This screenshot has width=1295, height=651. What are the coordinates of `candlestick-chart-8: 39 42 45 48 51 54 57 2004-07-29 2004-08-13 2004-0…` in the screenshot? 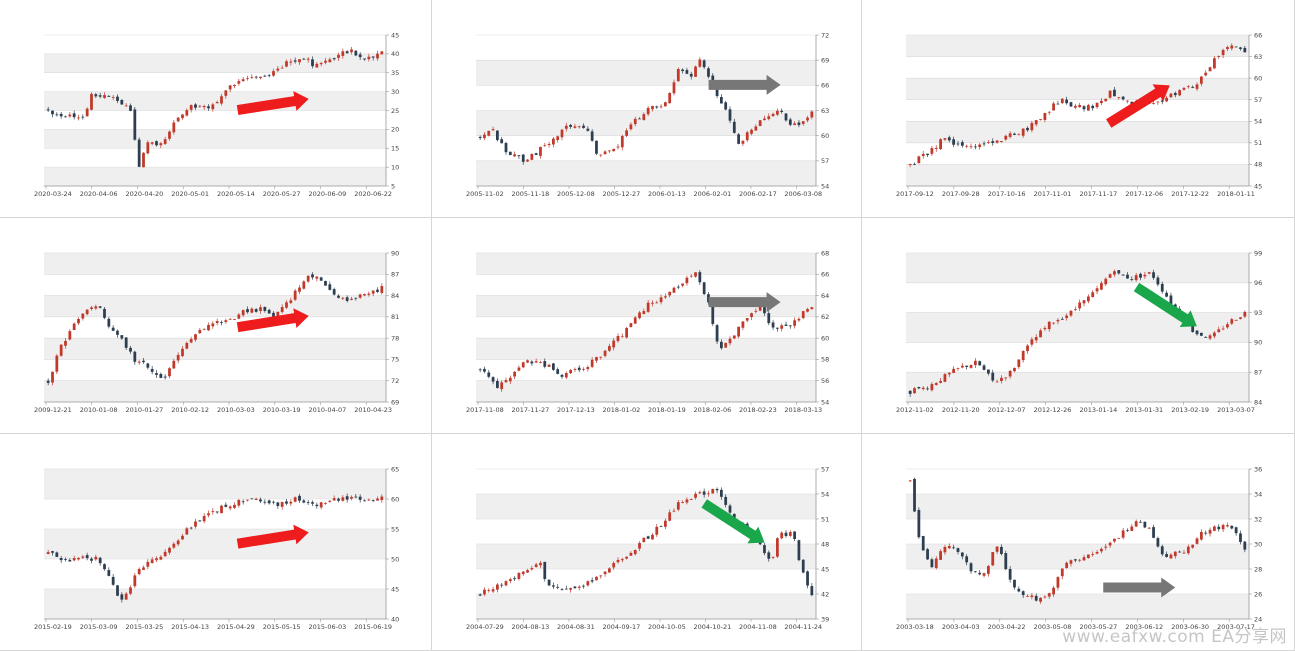 It's located at (647, 548).